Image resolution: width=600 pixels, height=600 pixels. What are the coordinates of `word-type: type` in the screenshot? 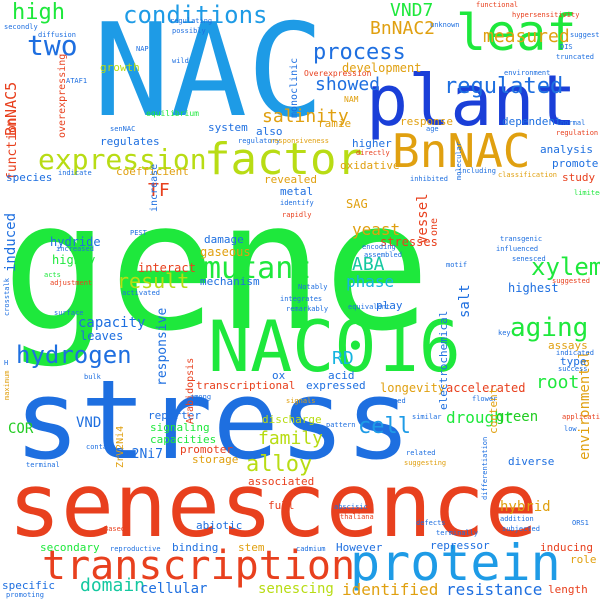 It's located at (573, 361).